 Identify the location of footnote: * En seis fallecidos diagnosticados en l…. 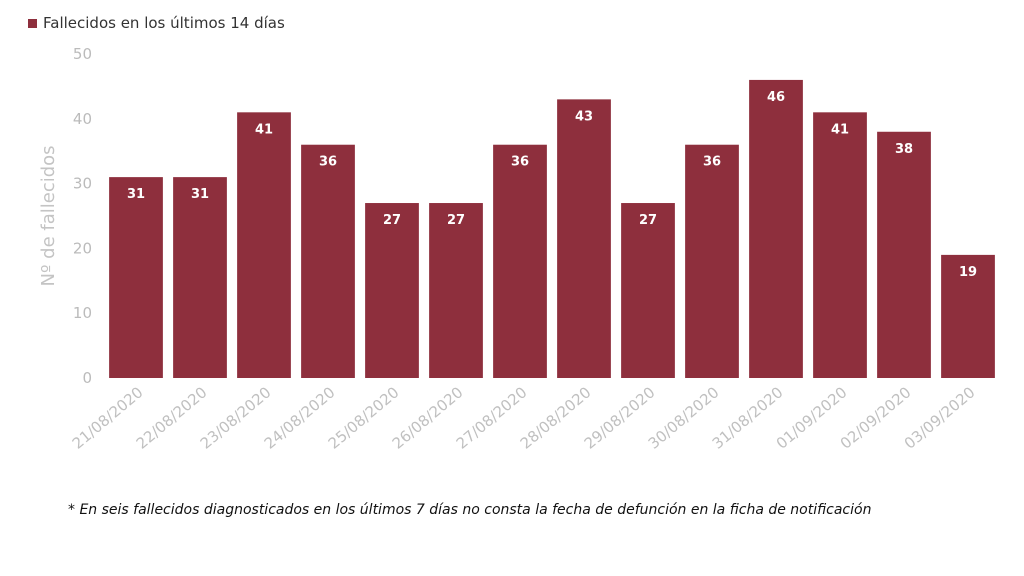
(470, 510).